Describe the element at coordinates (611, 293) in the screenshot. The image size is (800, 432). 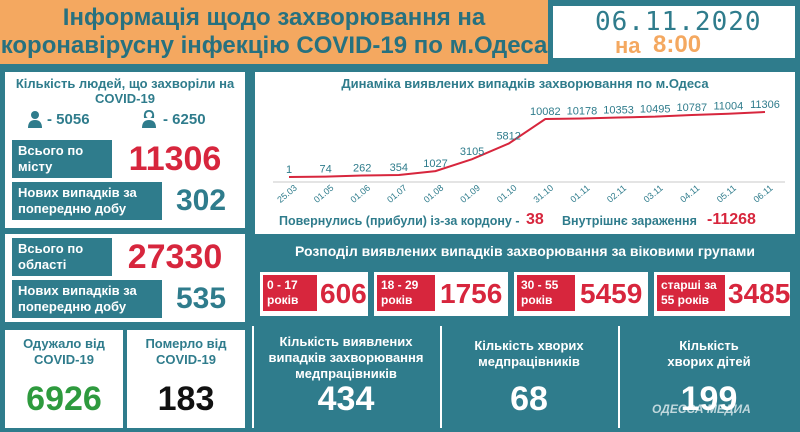
I see `age-value-30-55: 5459` at that location.